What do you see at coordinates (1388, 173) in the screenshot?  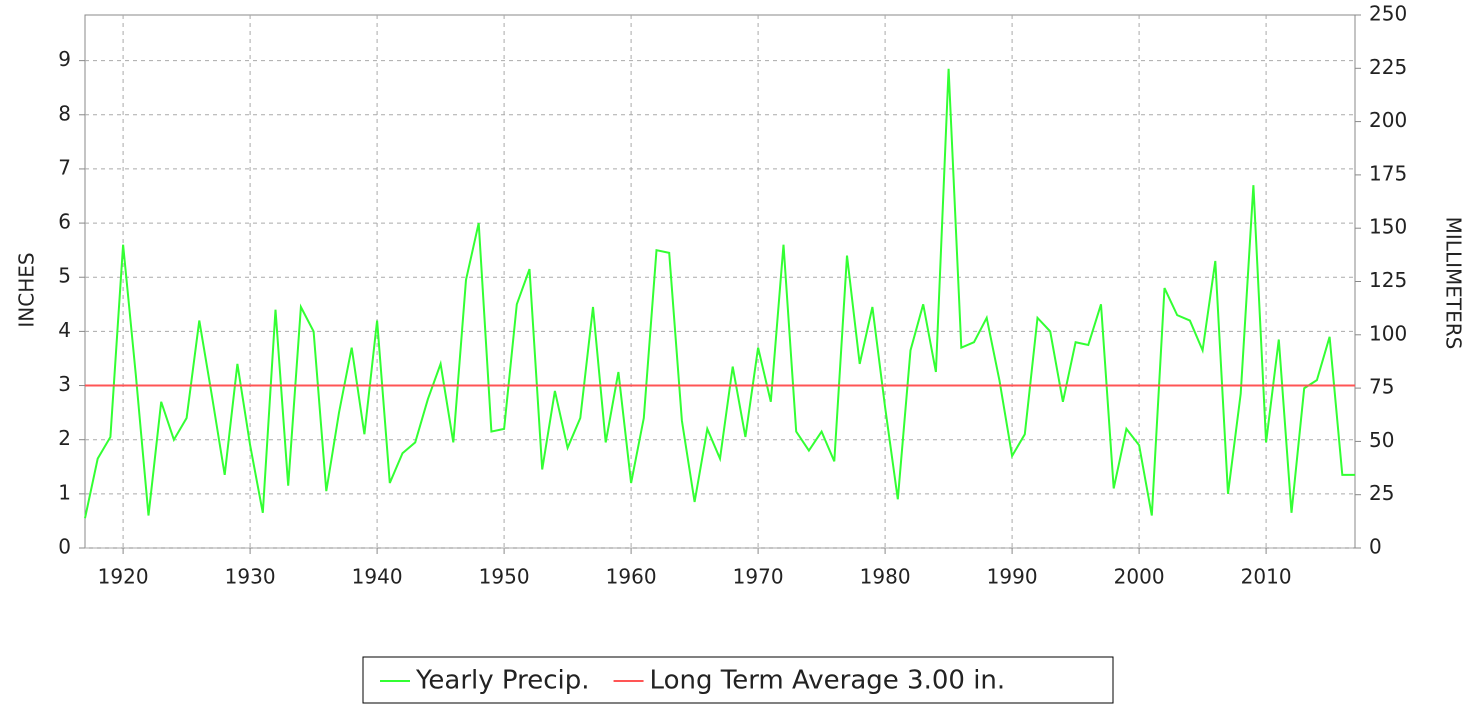 I see `y2-tick-label: 175` at bounding box center [1388, 173].